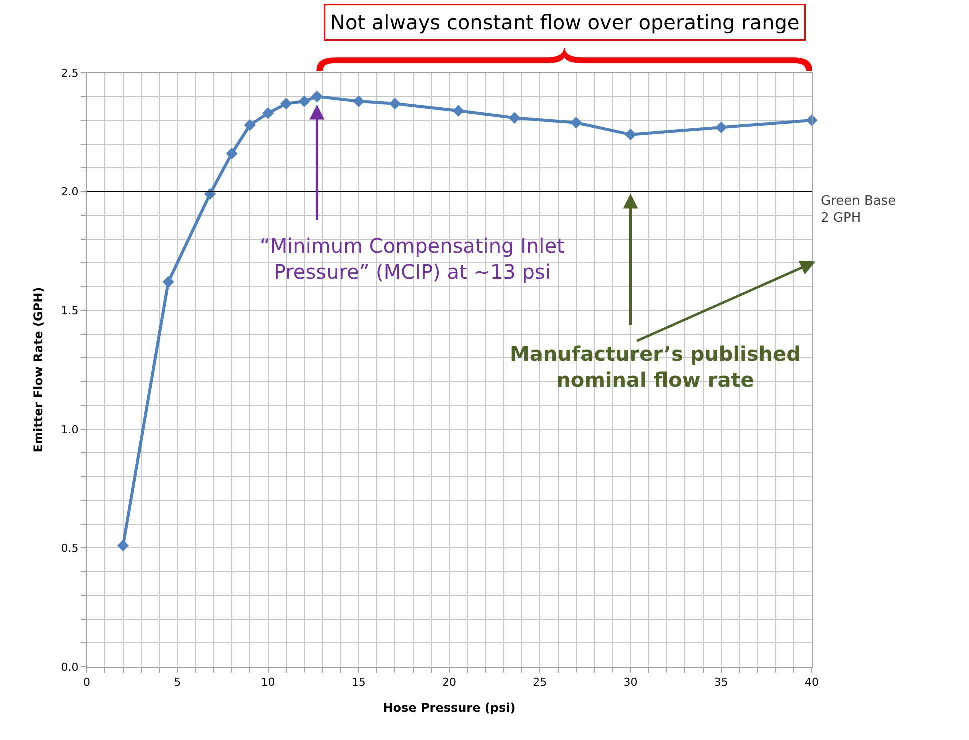 The image size is (969, 740). I want to click on x-tick-label: 5, so click(178, 683).